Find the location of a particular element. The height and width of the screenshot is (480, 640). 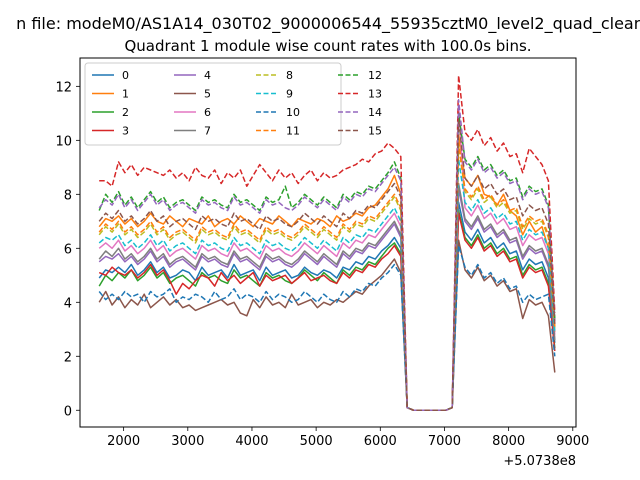

legend-label-8: 8 is located at coordinates (289, 75).